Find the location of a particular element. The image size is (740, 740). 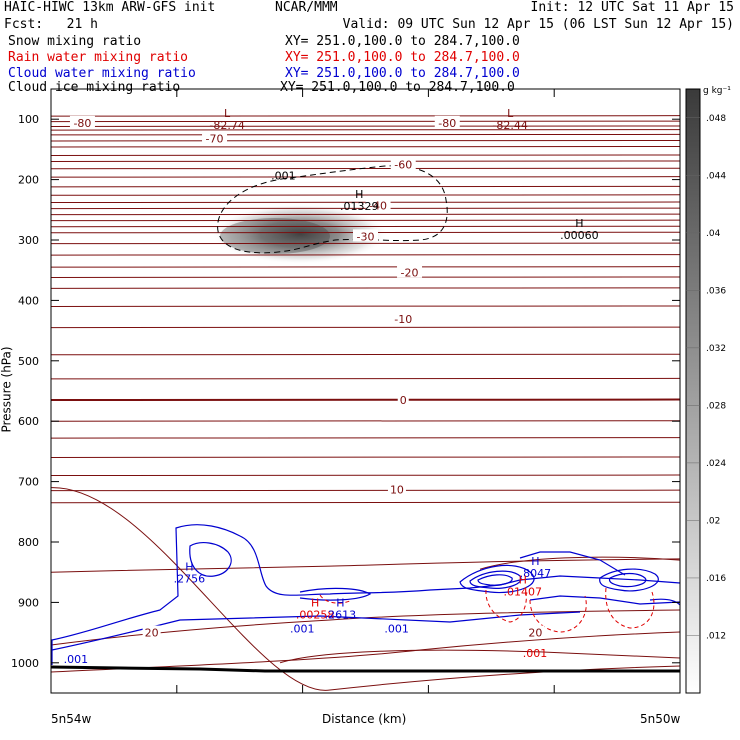

isotherm-label: -20 is located at coordinates (410, 273).